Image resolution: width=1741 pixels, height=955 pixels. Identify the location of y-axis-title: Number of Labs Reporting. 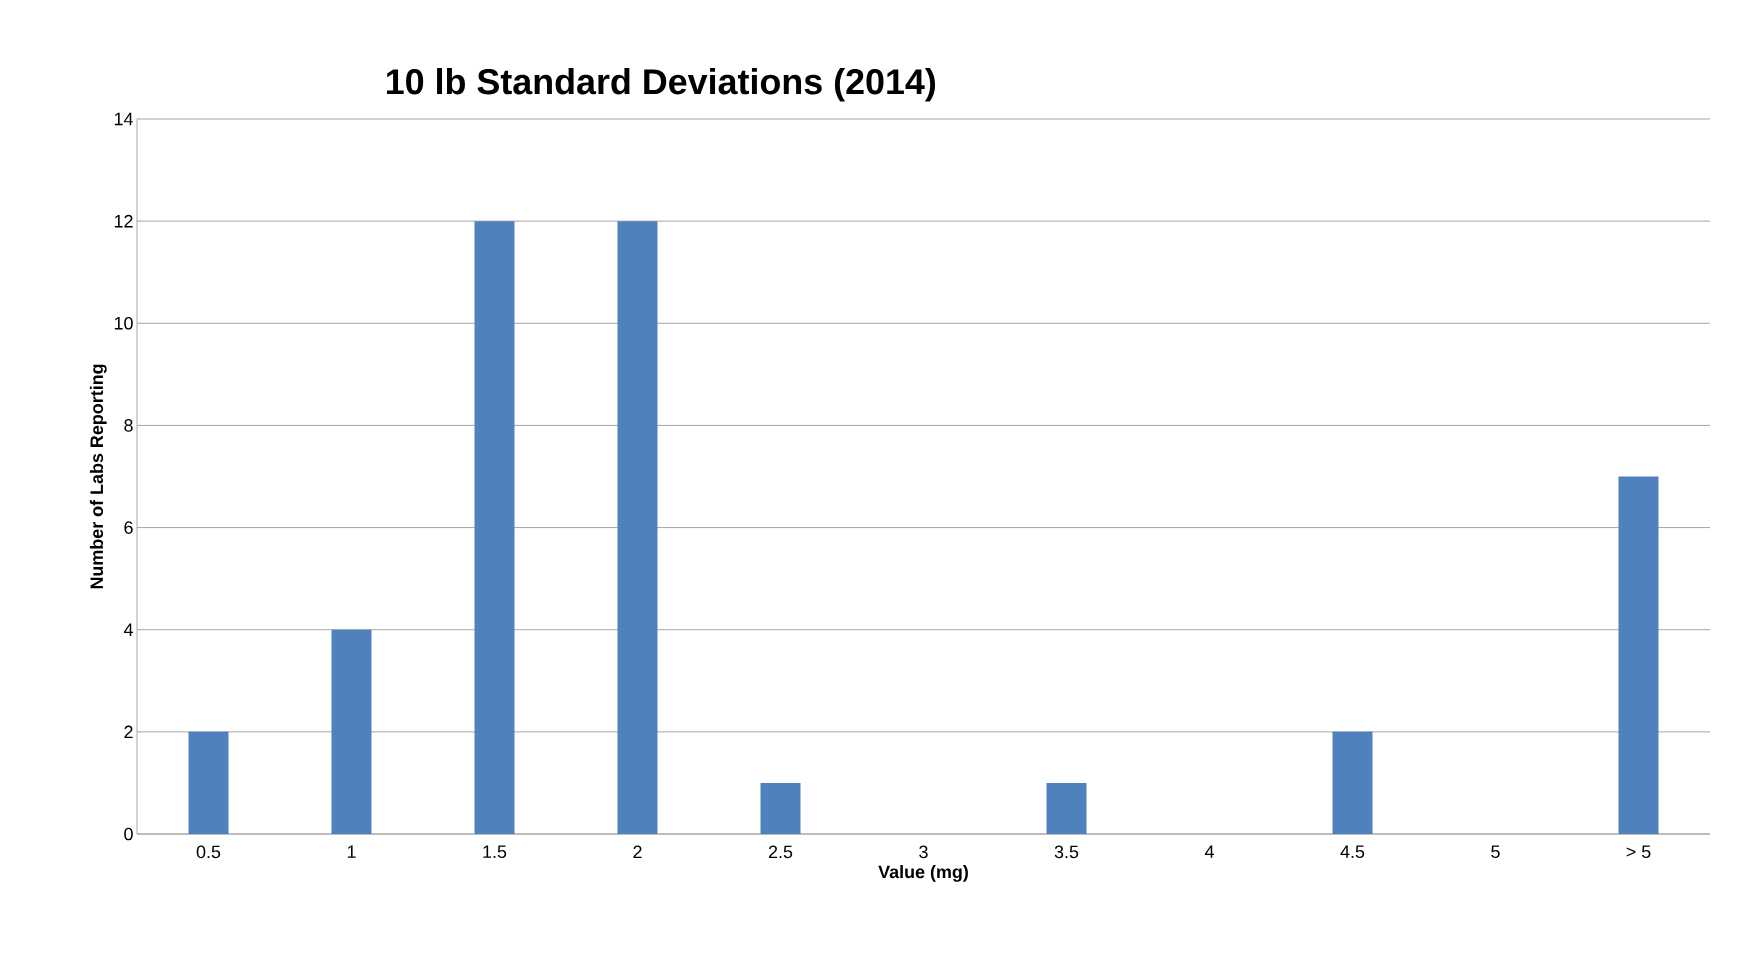
(98, 476).